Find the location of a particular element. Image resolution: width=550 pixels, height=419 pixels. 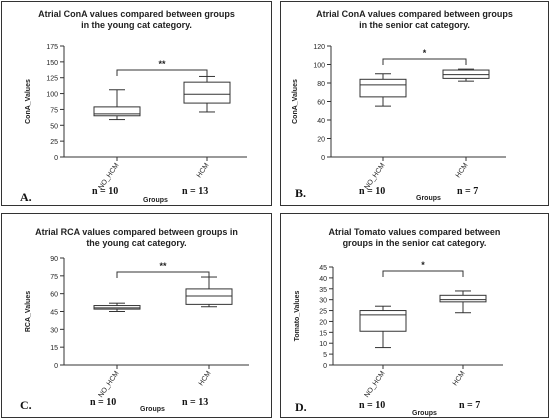

y-tick-label: 80 is located at coordinates (321, 84).